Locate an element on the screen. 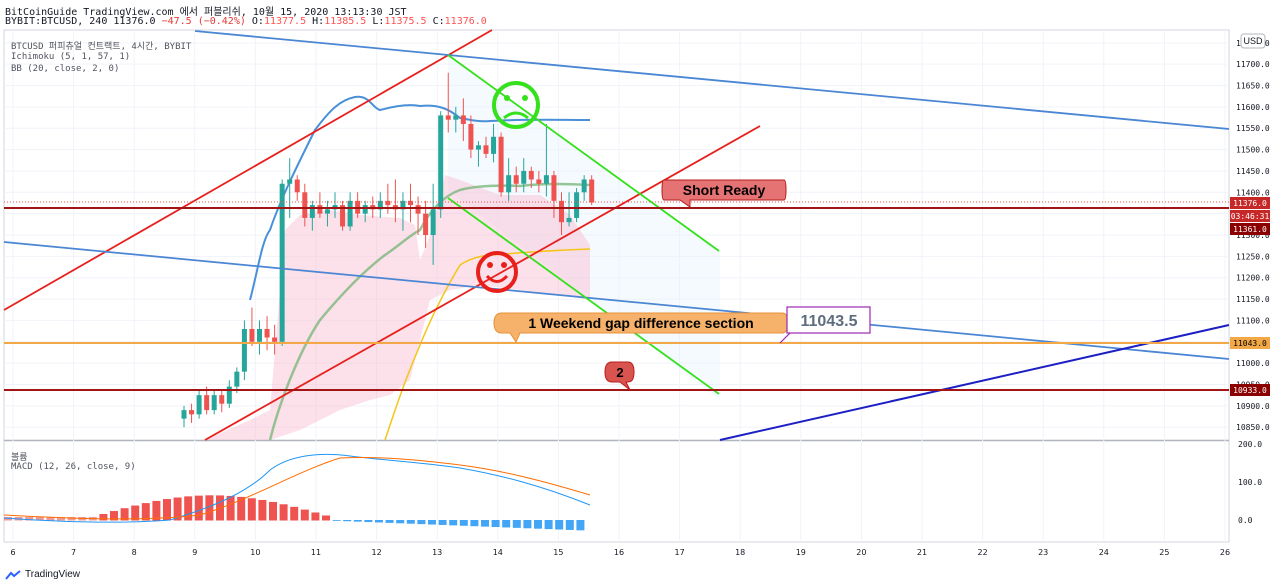  time-tick-label: 24 is located at coordinates (1104, 552).